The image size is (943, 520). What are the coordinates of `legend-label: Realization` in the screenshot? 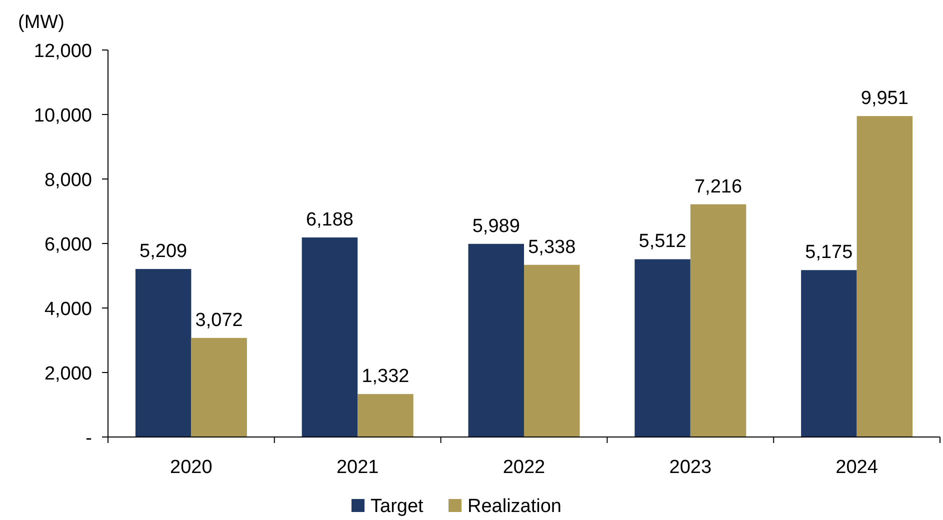 It's located at (515, 506).